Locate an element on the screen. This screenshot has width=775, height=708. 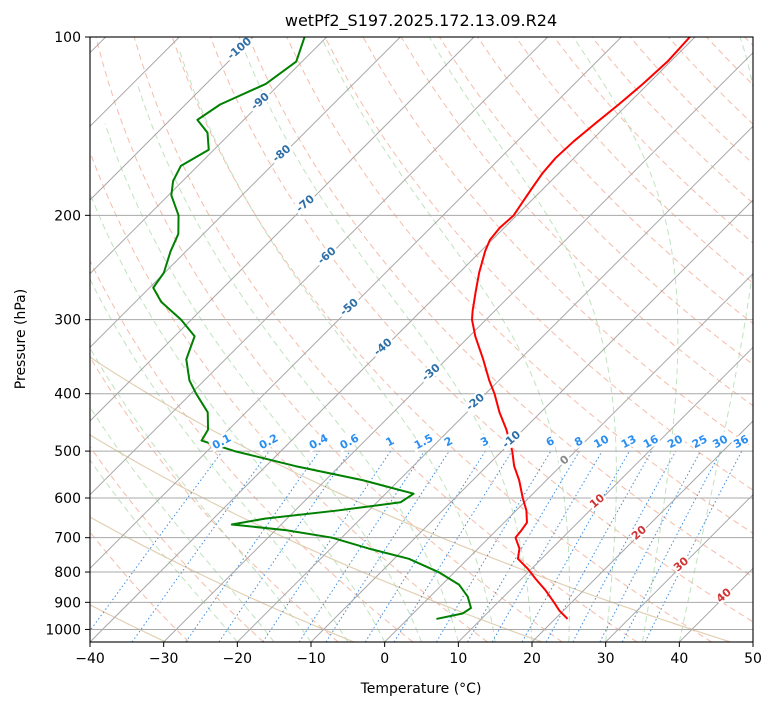
mixing-ratio-label-text: 20 is located at coordinates (675, 441).